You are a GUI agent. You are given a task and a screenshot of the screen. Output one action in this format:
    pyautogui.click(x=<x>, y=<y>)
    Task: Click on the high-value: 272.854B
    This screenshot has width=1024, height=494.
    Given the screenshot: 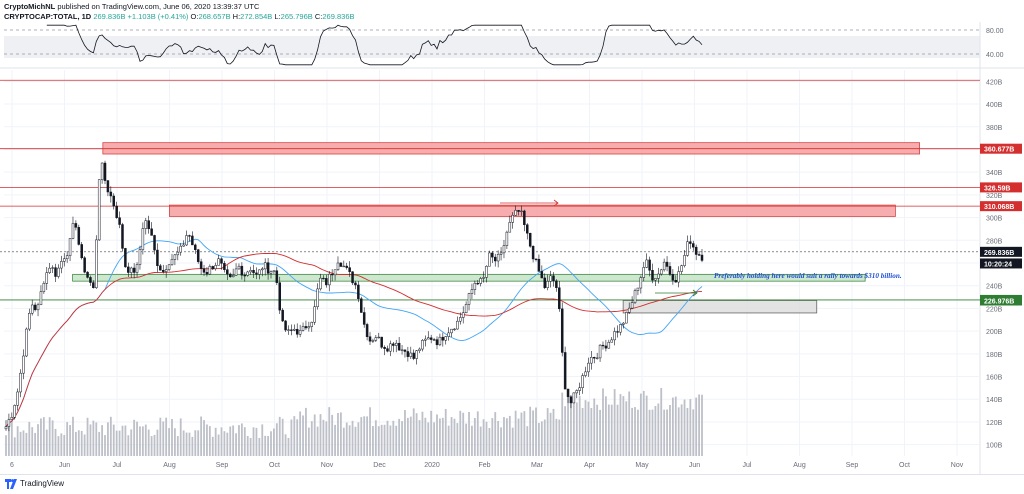 What is the action you would take?
    pyautogui.click(x=256, y=16)
    